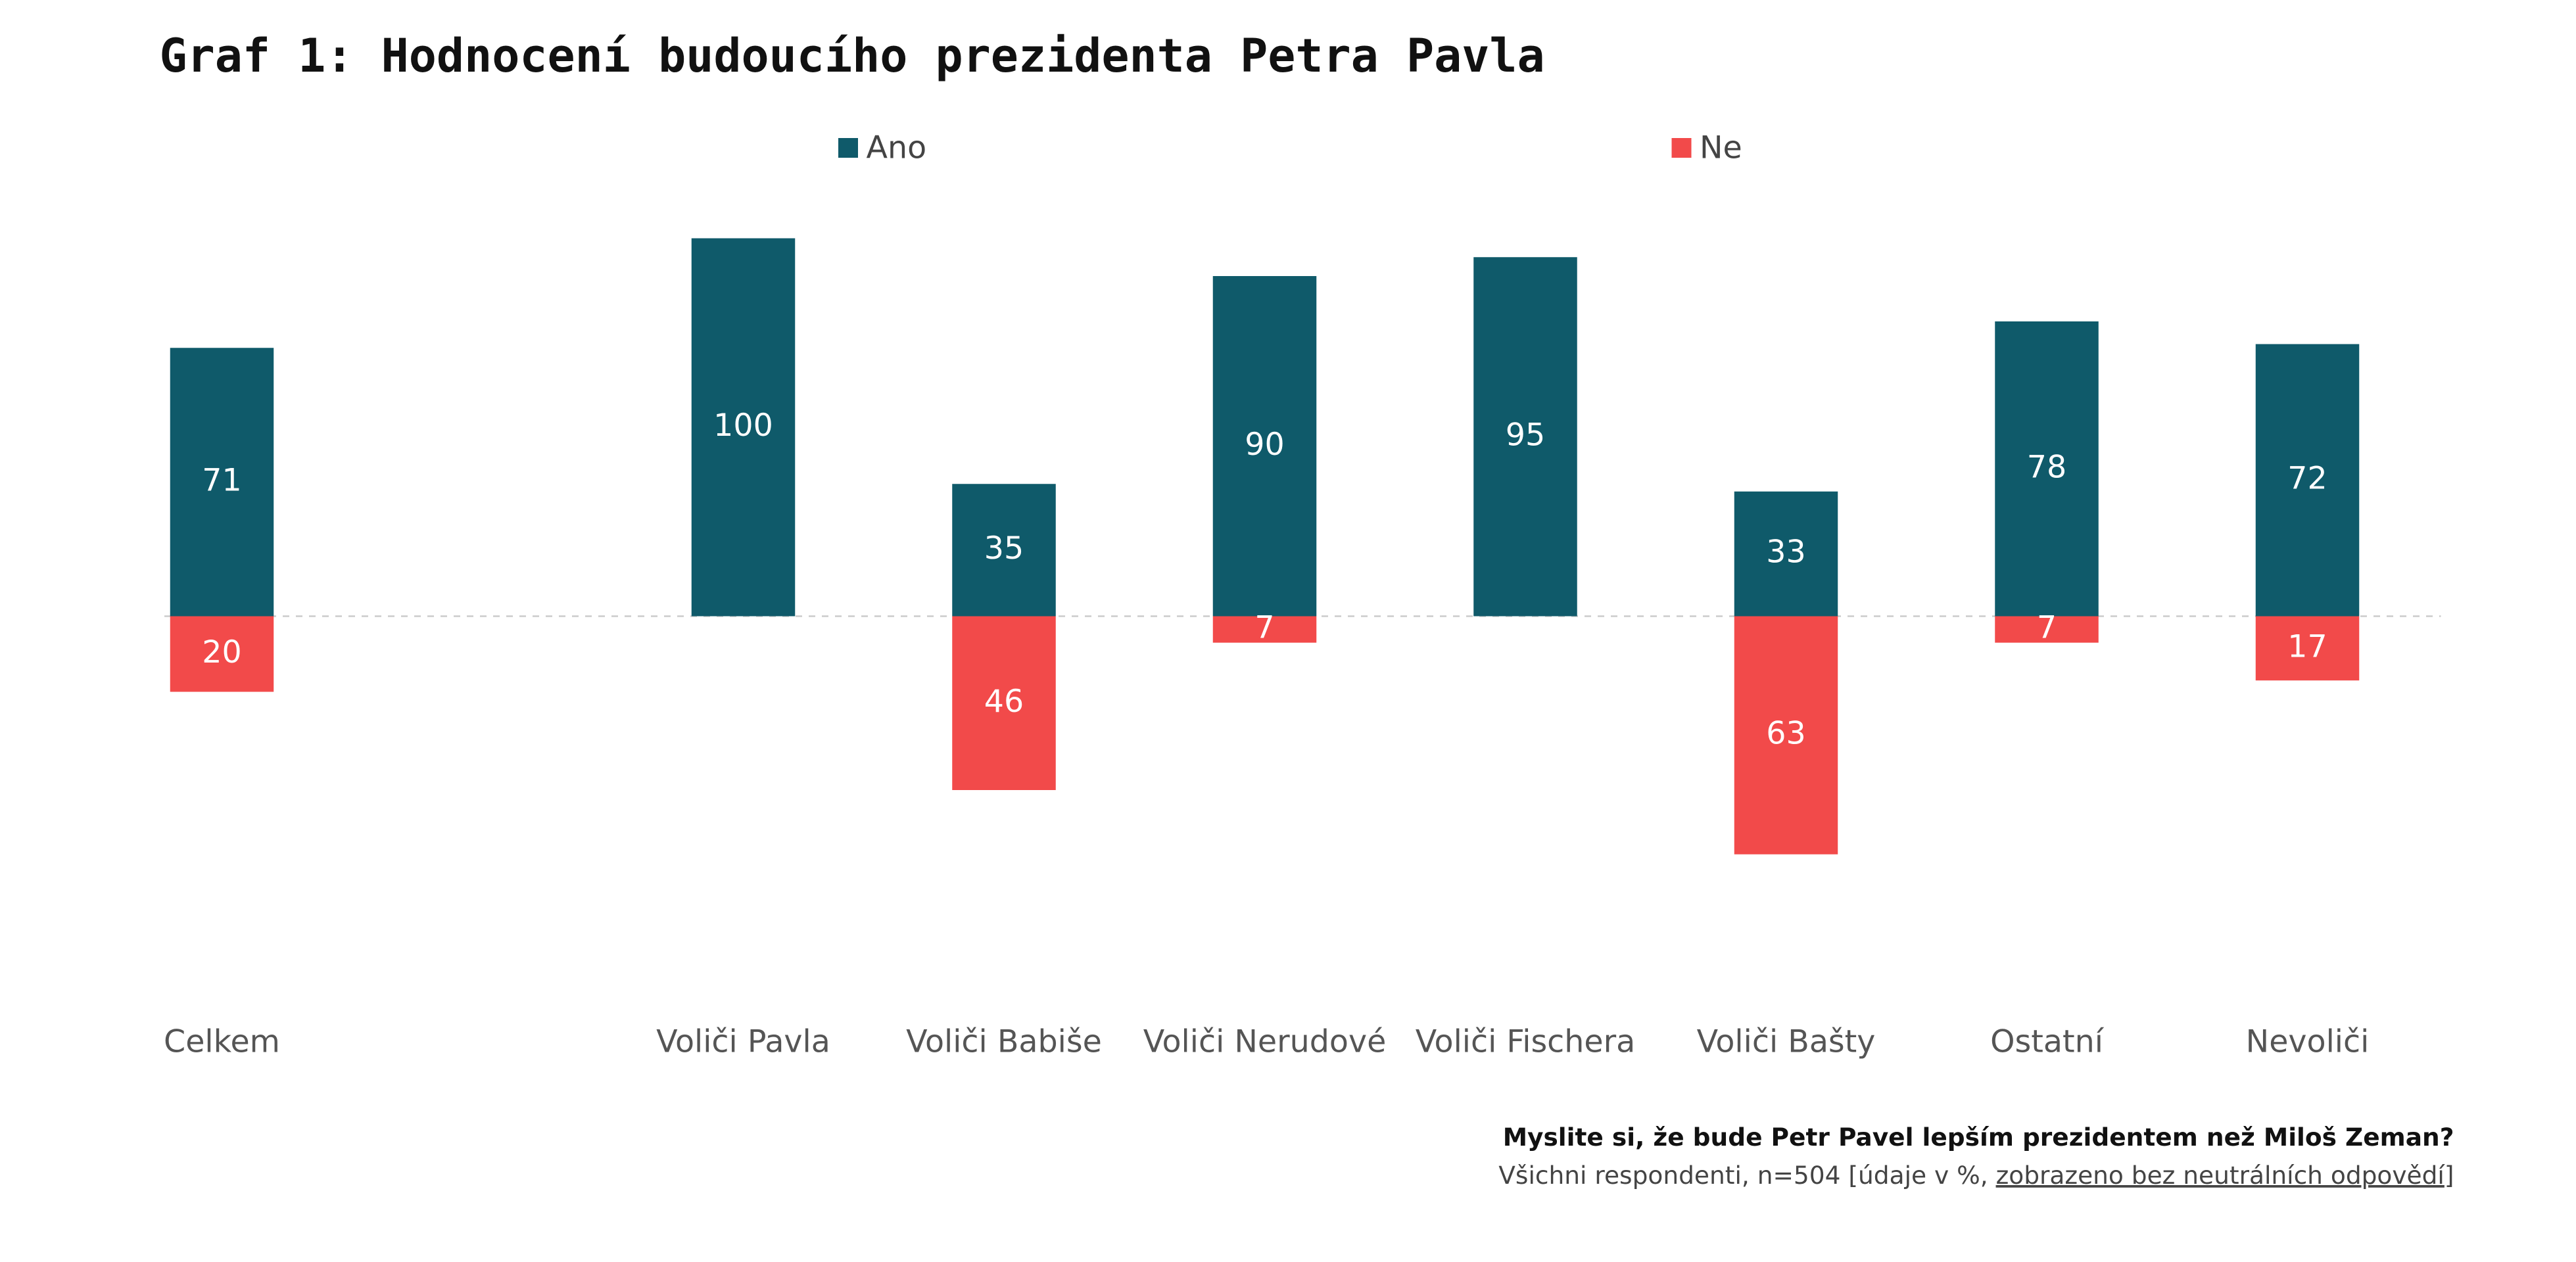 Image resolution: width=2576 pixels, height=1262 pixels. I want to click on value-label: 63, so click(1786, 734).